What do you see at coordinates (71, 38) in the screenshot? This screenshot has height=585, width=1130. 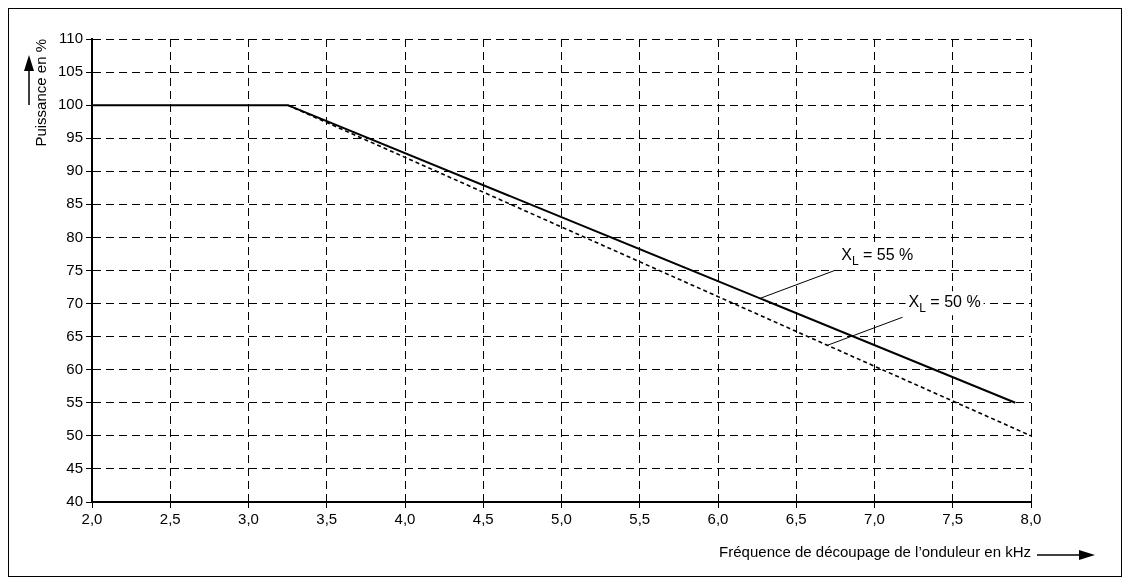 I see `y-tick-label: 110` at bounding box center [71, 38].